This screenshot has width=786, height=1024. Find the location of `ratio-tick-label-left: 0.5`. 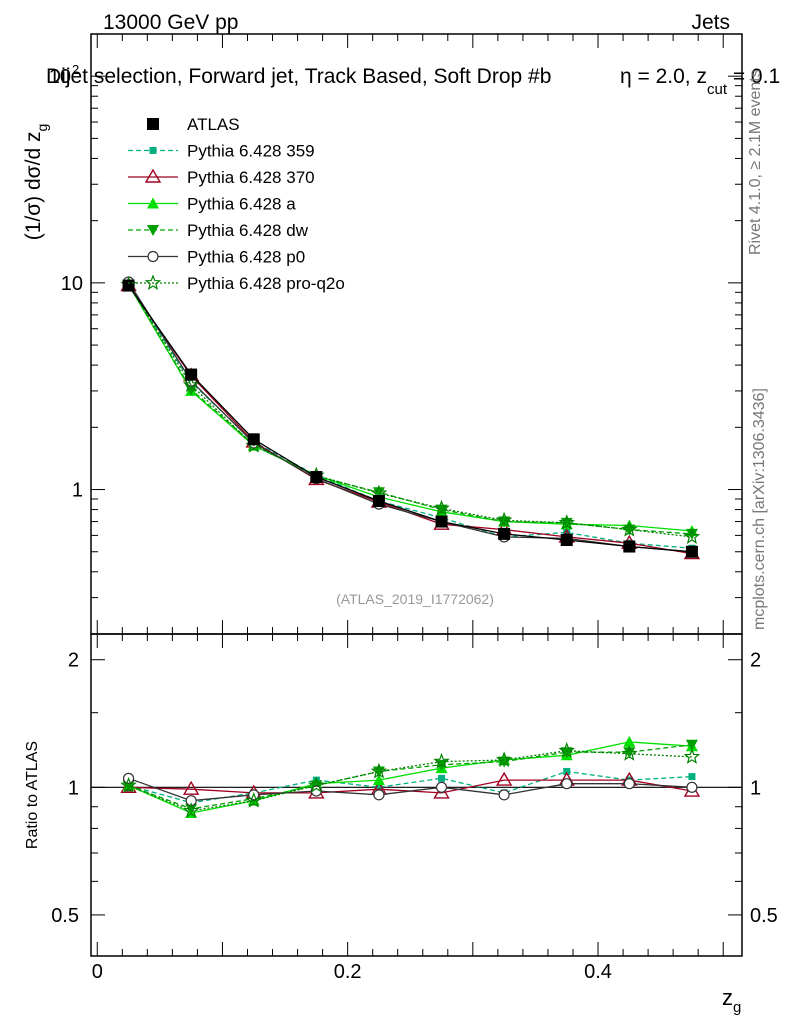

ratio-tick-label-left: 0.5 is located at coordinates (65, 916).